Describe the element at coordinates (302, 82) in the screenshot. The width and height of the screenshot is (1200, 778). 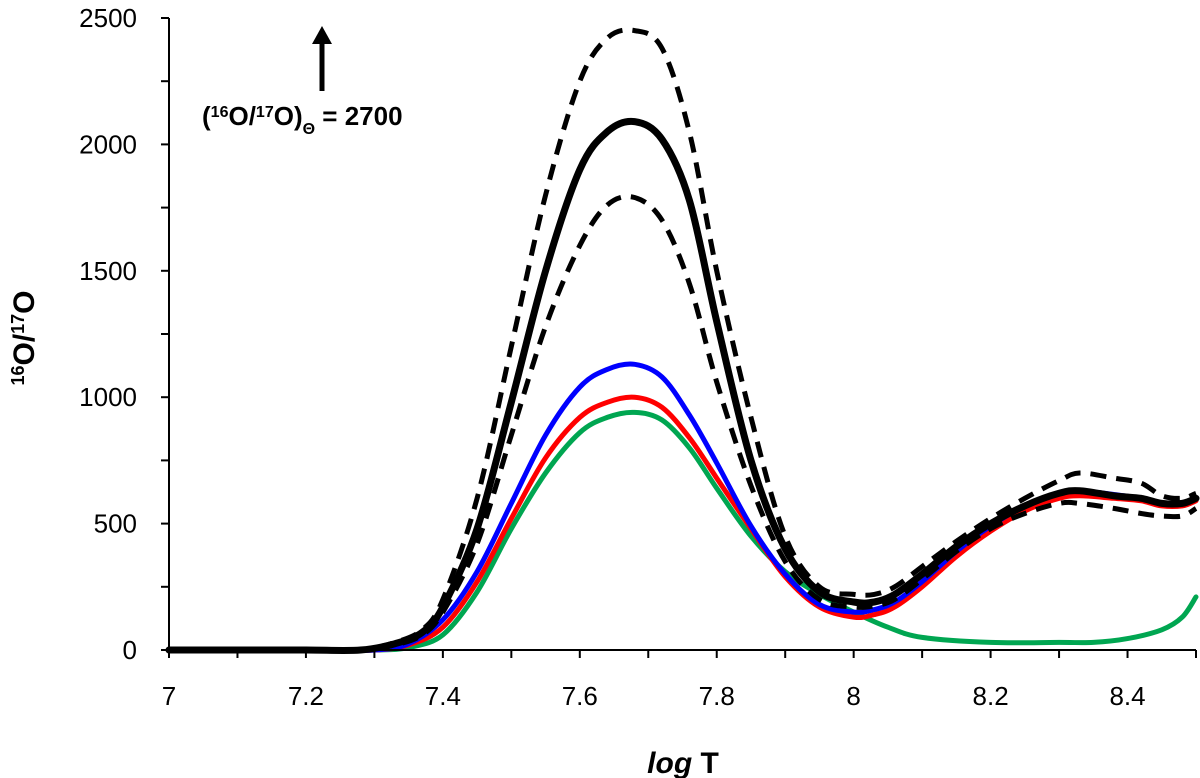
I see `annotation: (16O/17O)Θ = 2700` at that location.